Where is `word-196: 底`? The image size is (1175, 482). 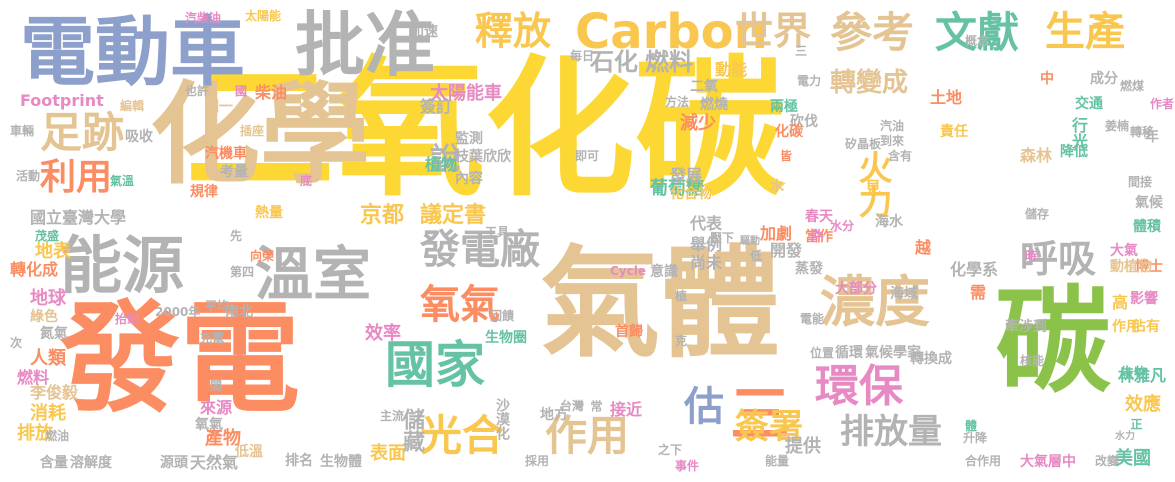 word-196: 底 is located at coordinates (306, 181).